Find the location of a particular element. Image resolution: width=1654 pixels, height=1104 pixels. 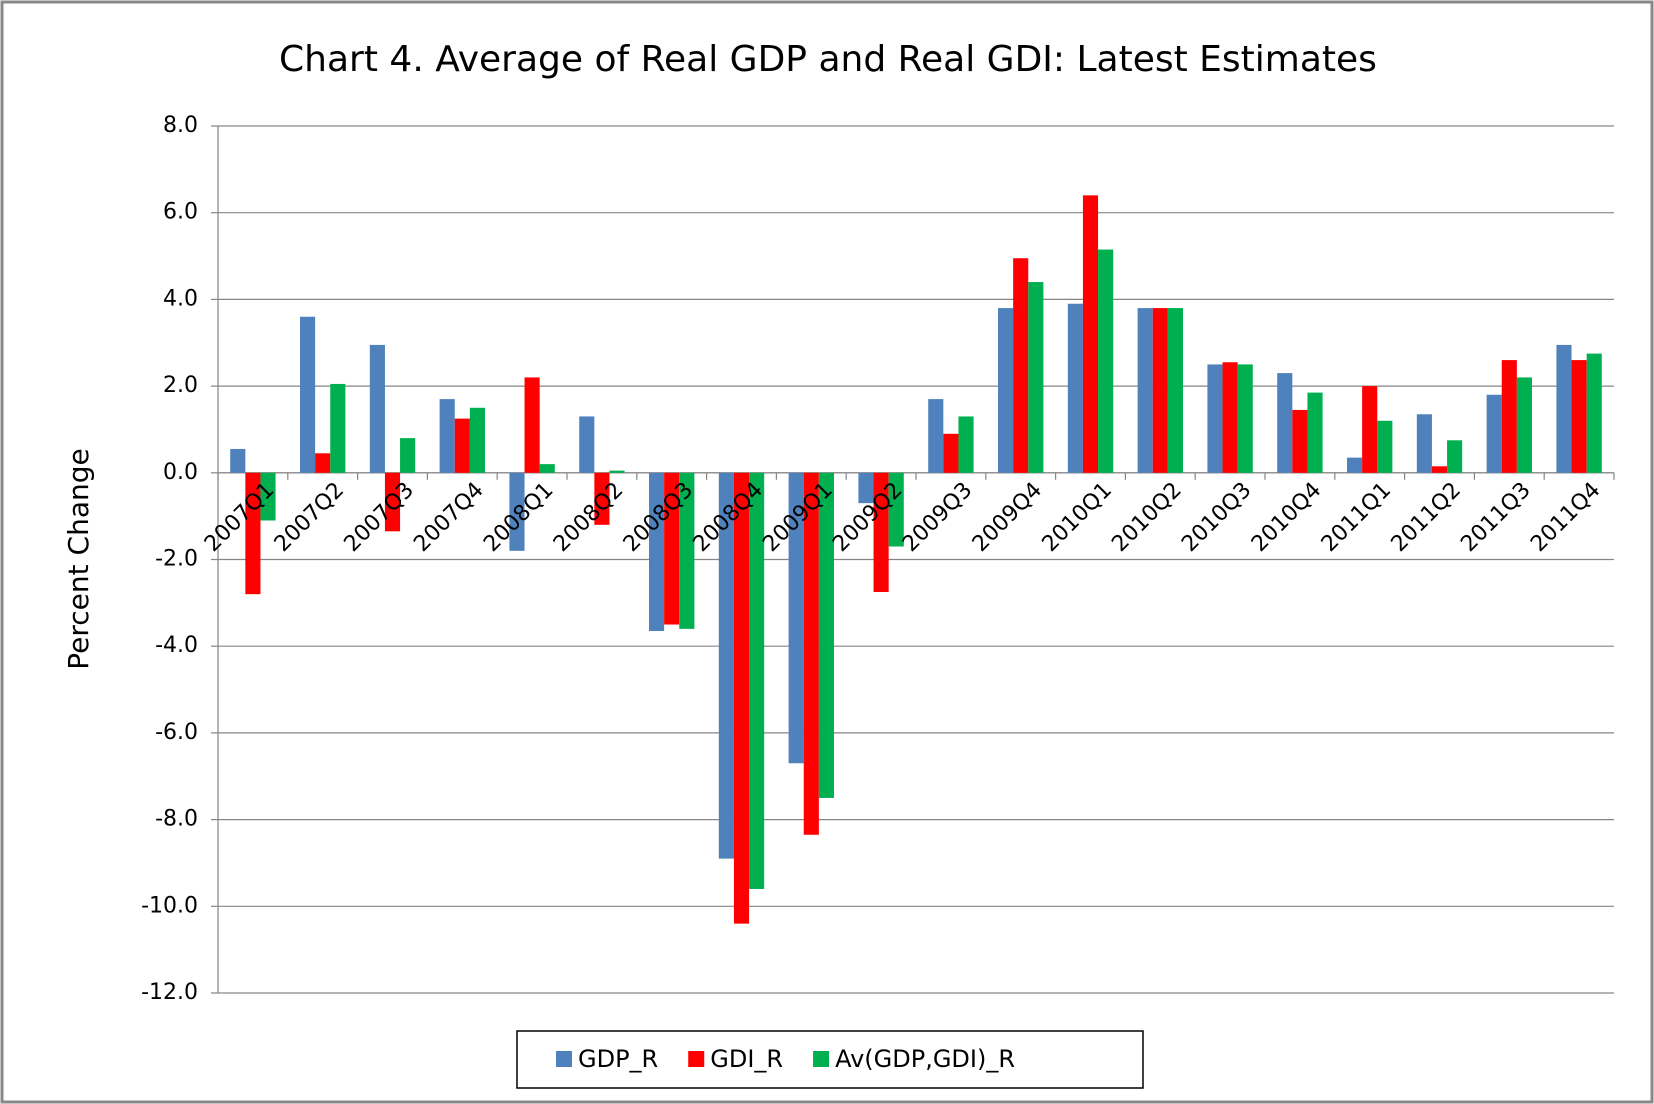

y-tick-label: 6.0 is located at coordinates (180, 212).